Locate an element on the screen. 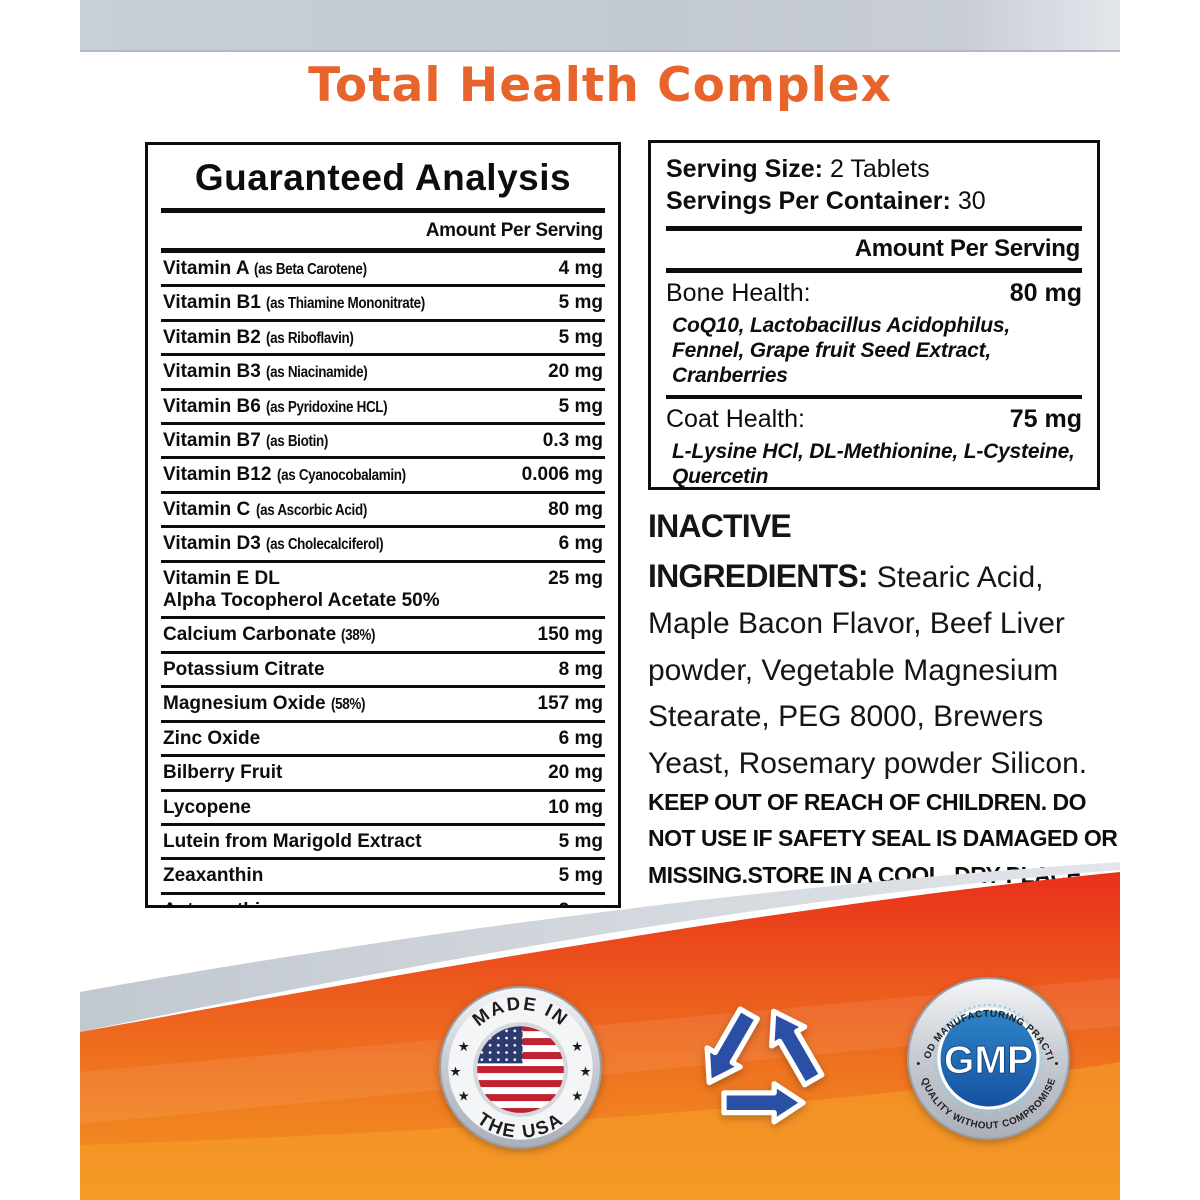 This screenshot has height=1200, width=1200. ingredient-name: Vitamin B2 (as Riboflavin) is located at coordinates (258, 337).